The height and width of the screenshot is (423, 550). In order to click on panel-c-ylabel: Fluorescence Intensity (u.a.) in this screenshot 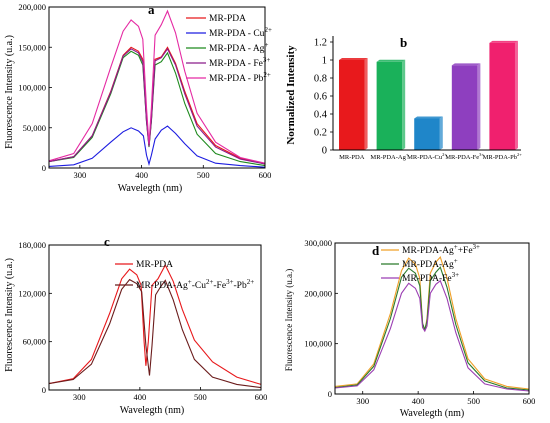, I will do `click(9, 315)`.